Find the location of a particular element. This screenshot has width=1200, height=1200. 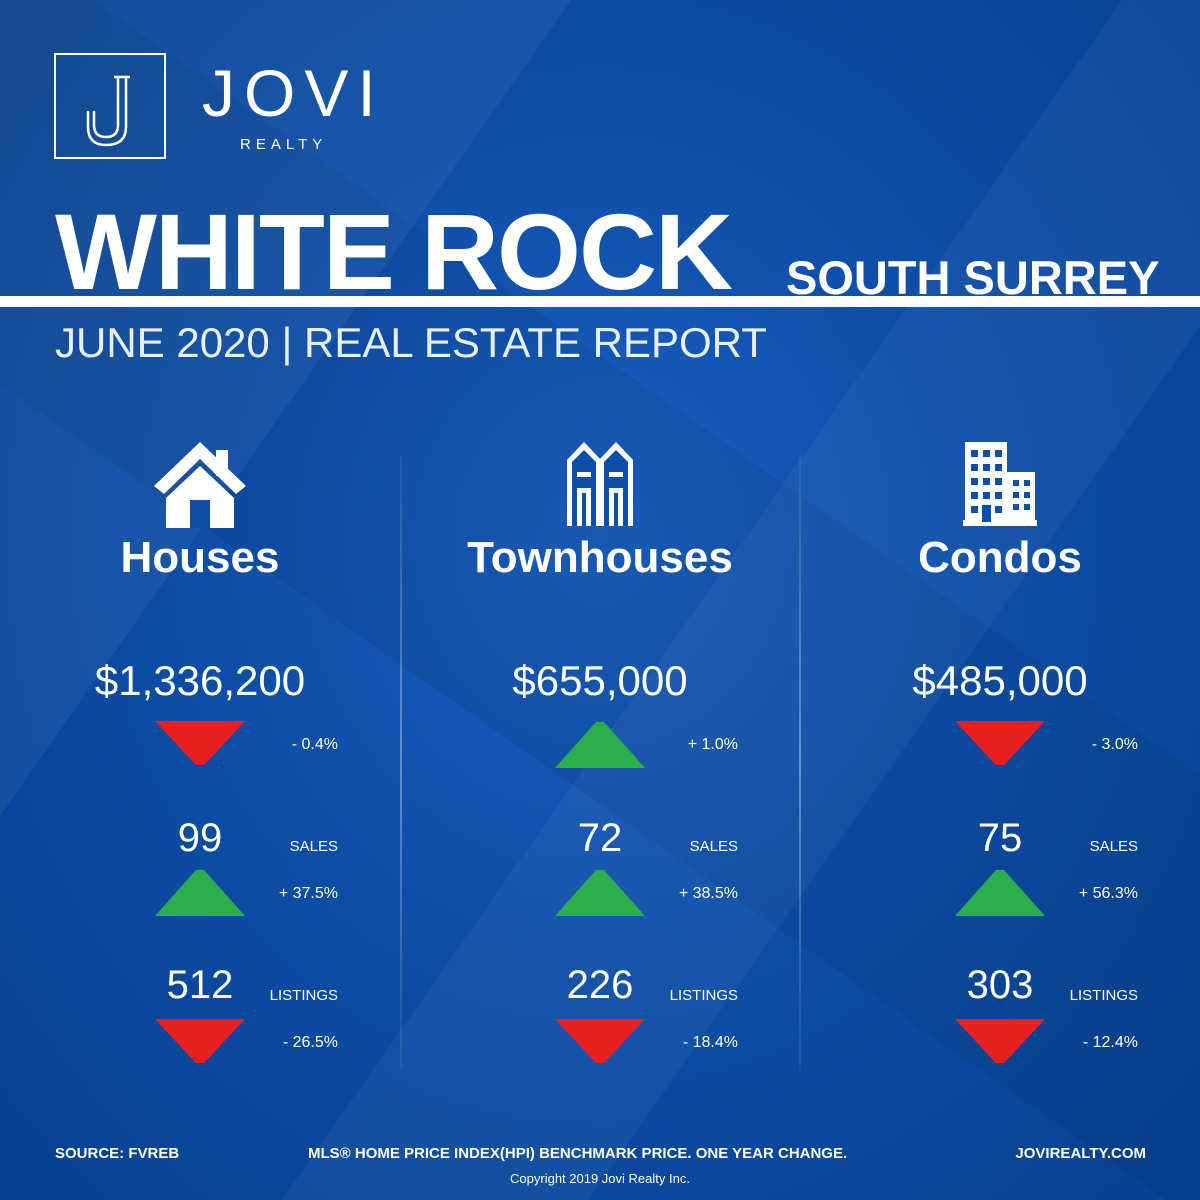

houses-listings-change: - 26.5% is located at coordinates (310, 1042).